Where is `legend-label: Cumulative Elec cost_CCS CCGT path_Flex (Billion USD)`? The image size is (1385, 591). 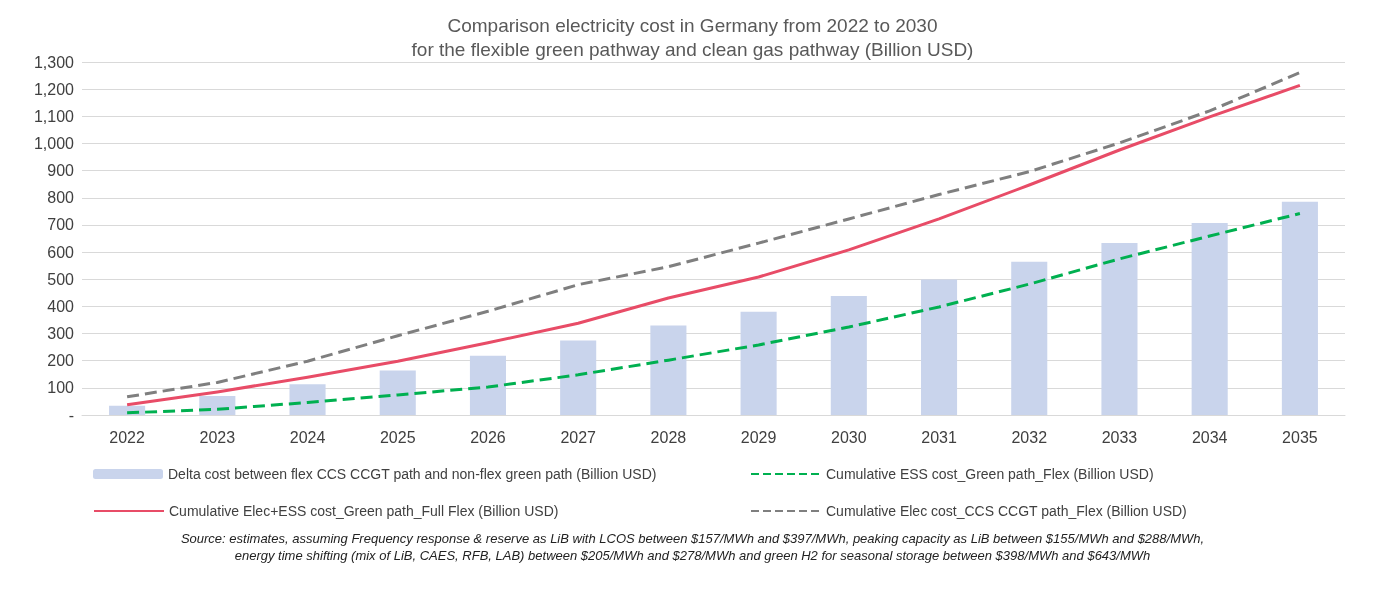
legend-label: Cumulative Elec cost_CCS CCGT path_Flex (Billion USD) is located at coordinates (1006, 511).